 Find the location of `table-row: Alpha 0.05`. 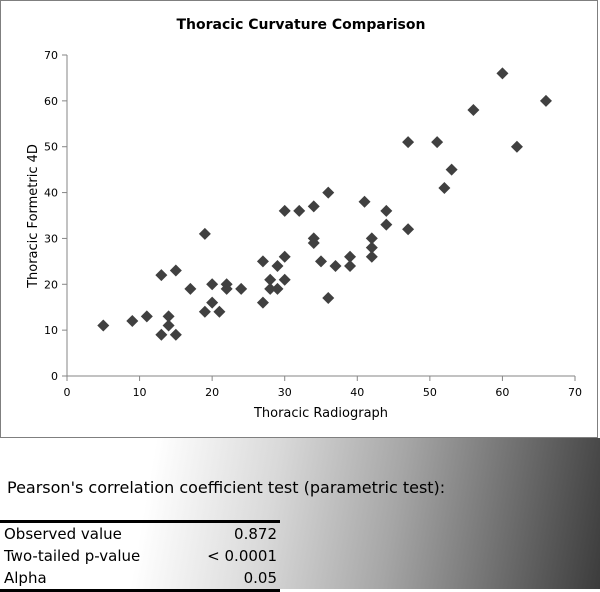

table-row: Alpha 0.05 is located at coordinates (140, 579).